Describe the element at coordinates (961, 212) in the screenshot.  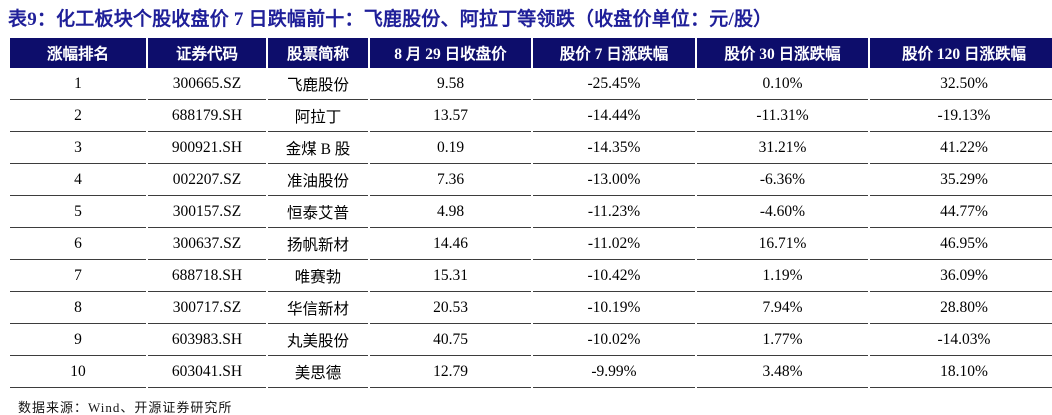
I see `chg-120d-cell: 44.77%` at that location.